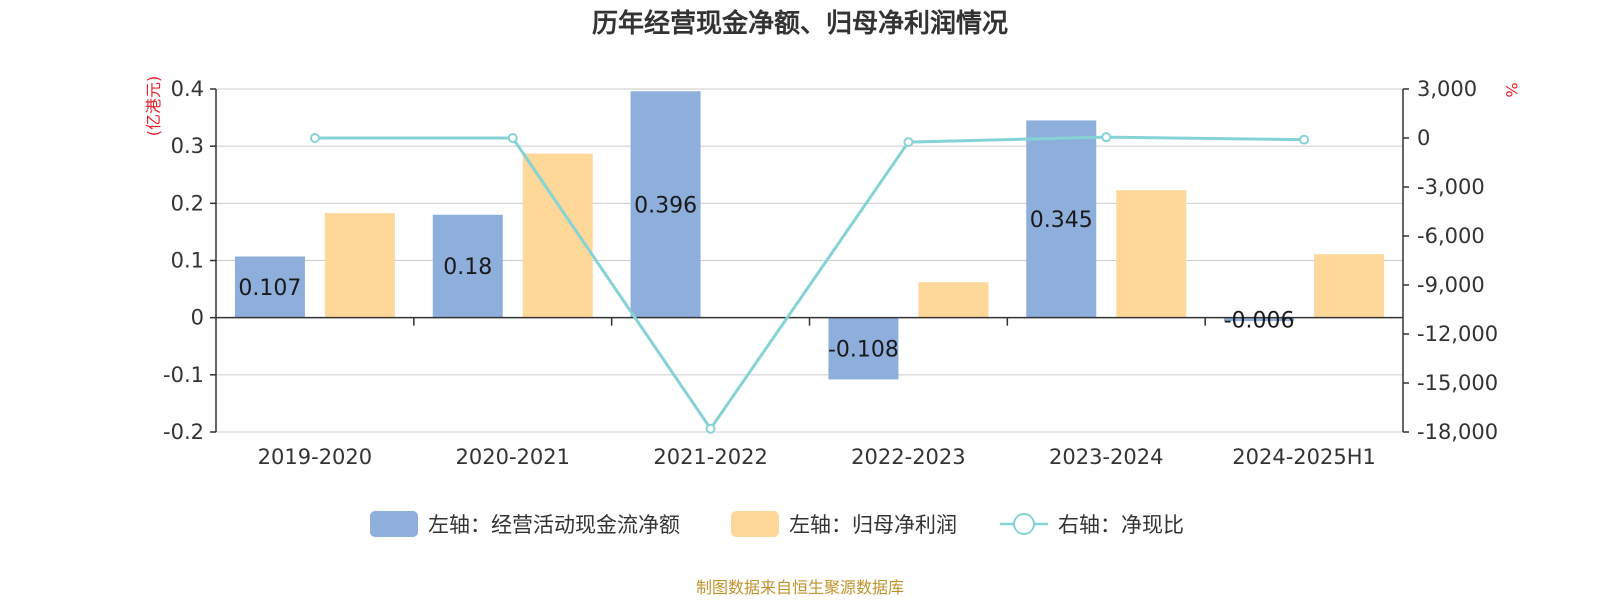 The image size is (1600, 600). I want to click on data-label: 0.345, so click(1061, 220).